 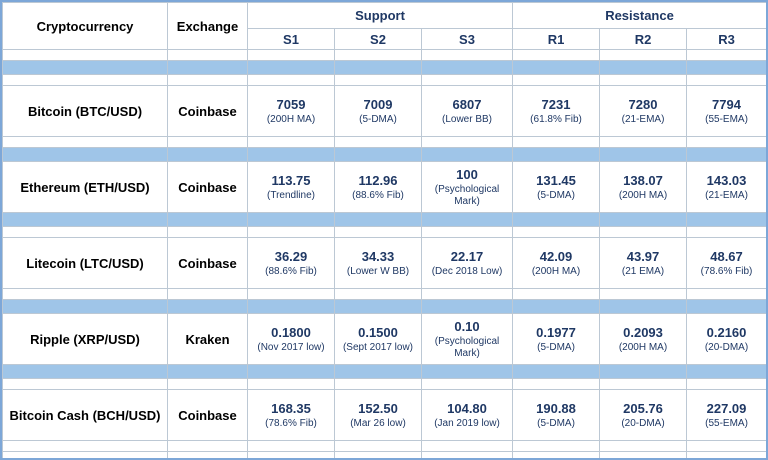 What do you see at coordinates (378, 332) in the screenshot?
I see `level-value: 0.1500` at bounding box center [378, 332].